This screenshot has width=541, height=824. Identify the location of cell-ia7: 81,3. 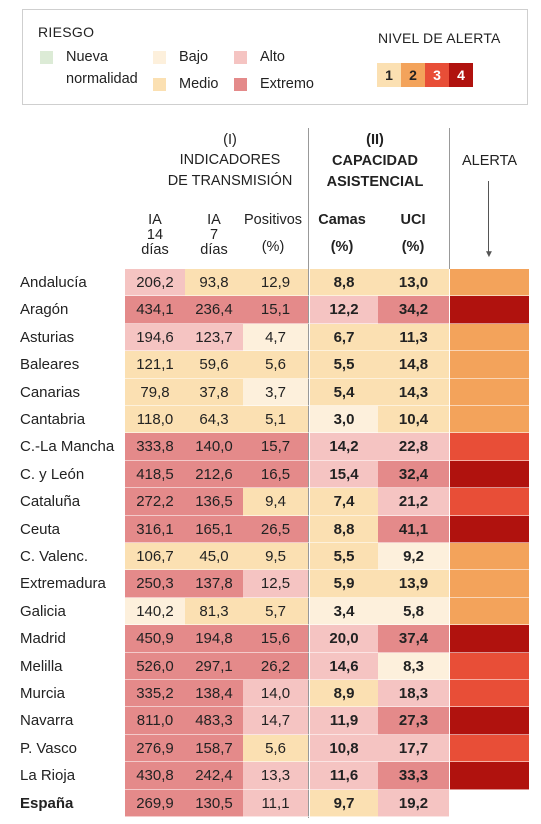
(214, 611).